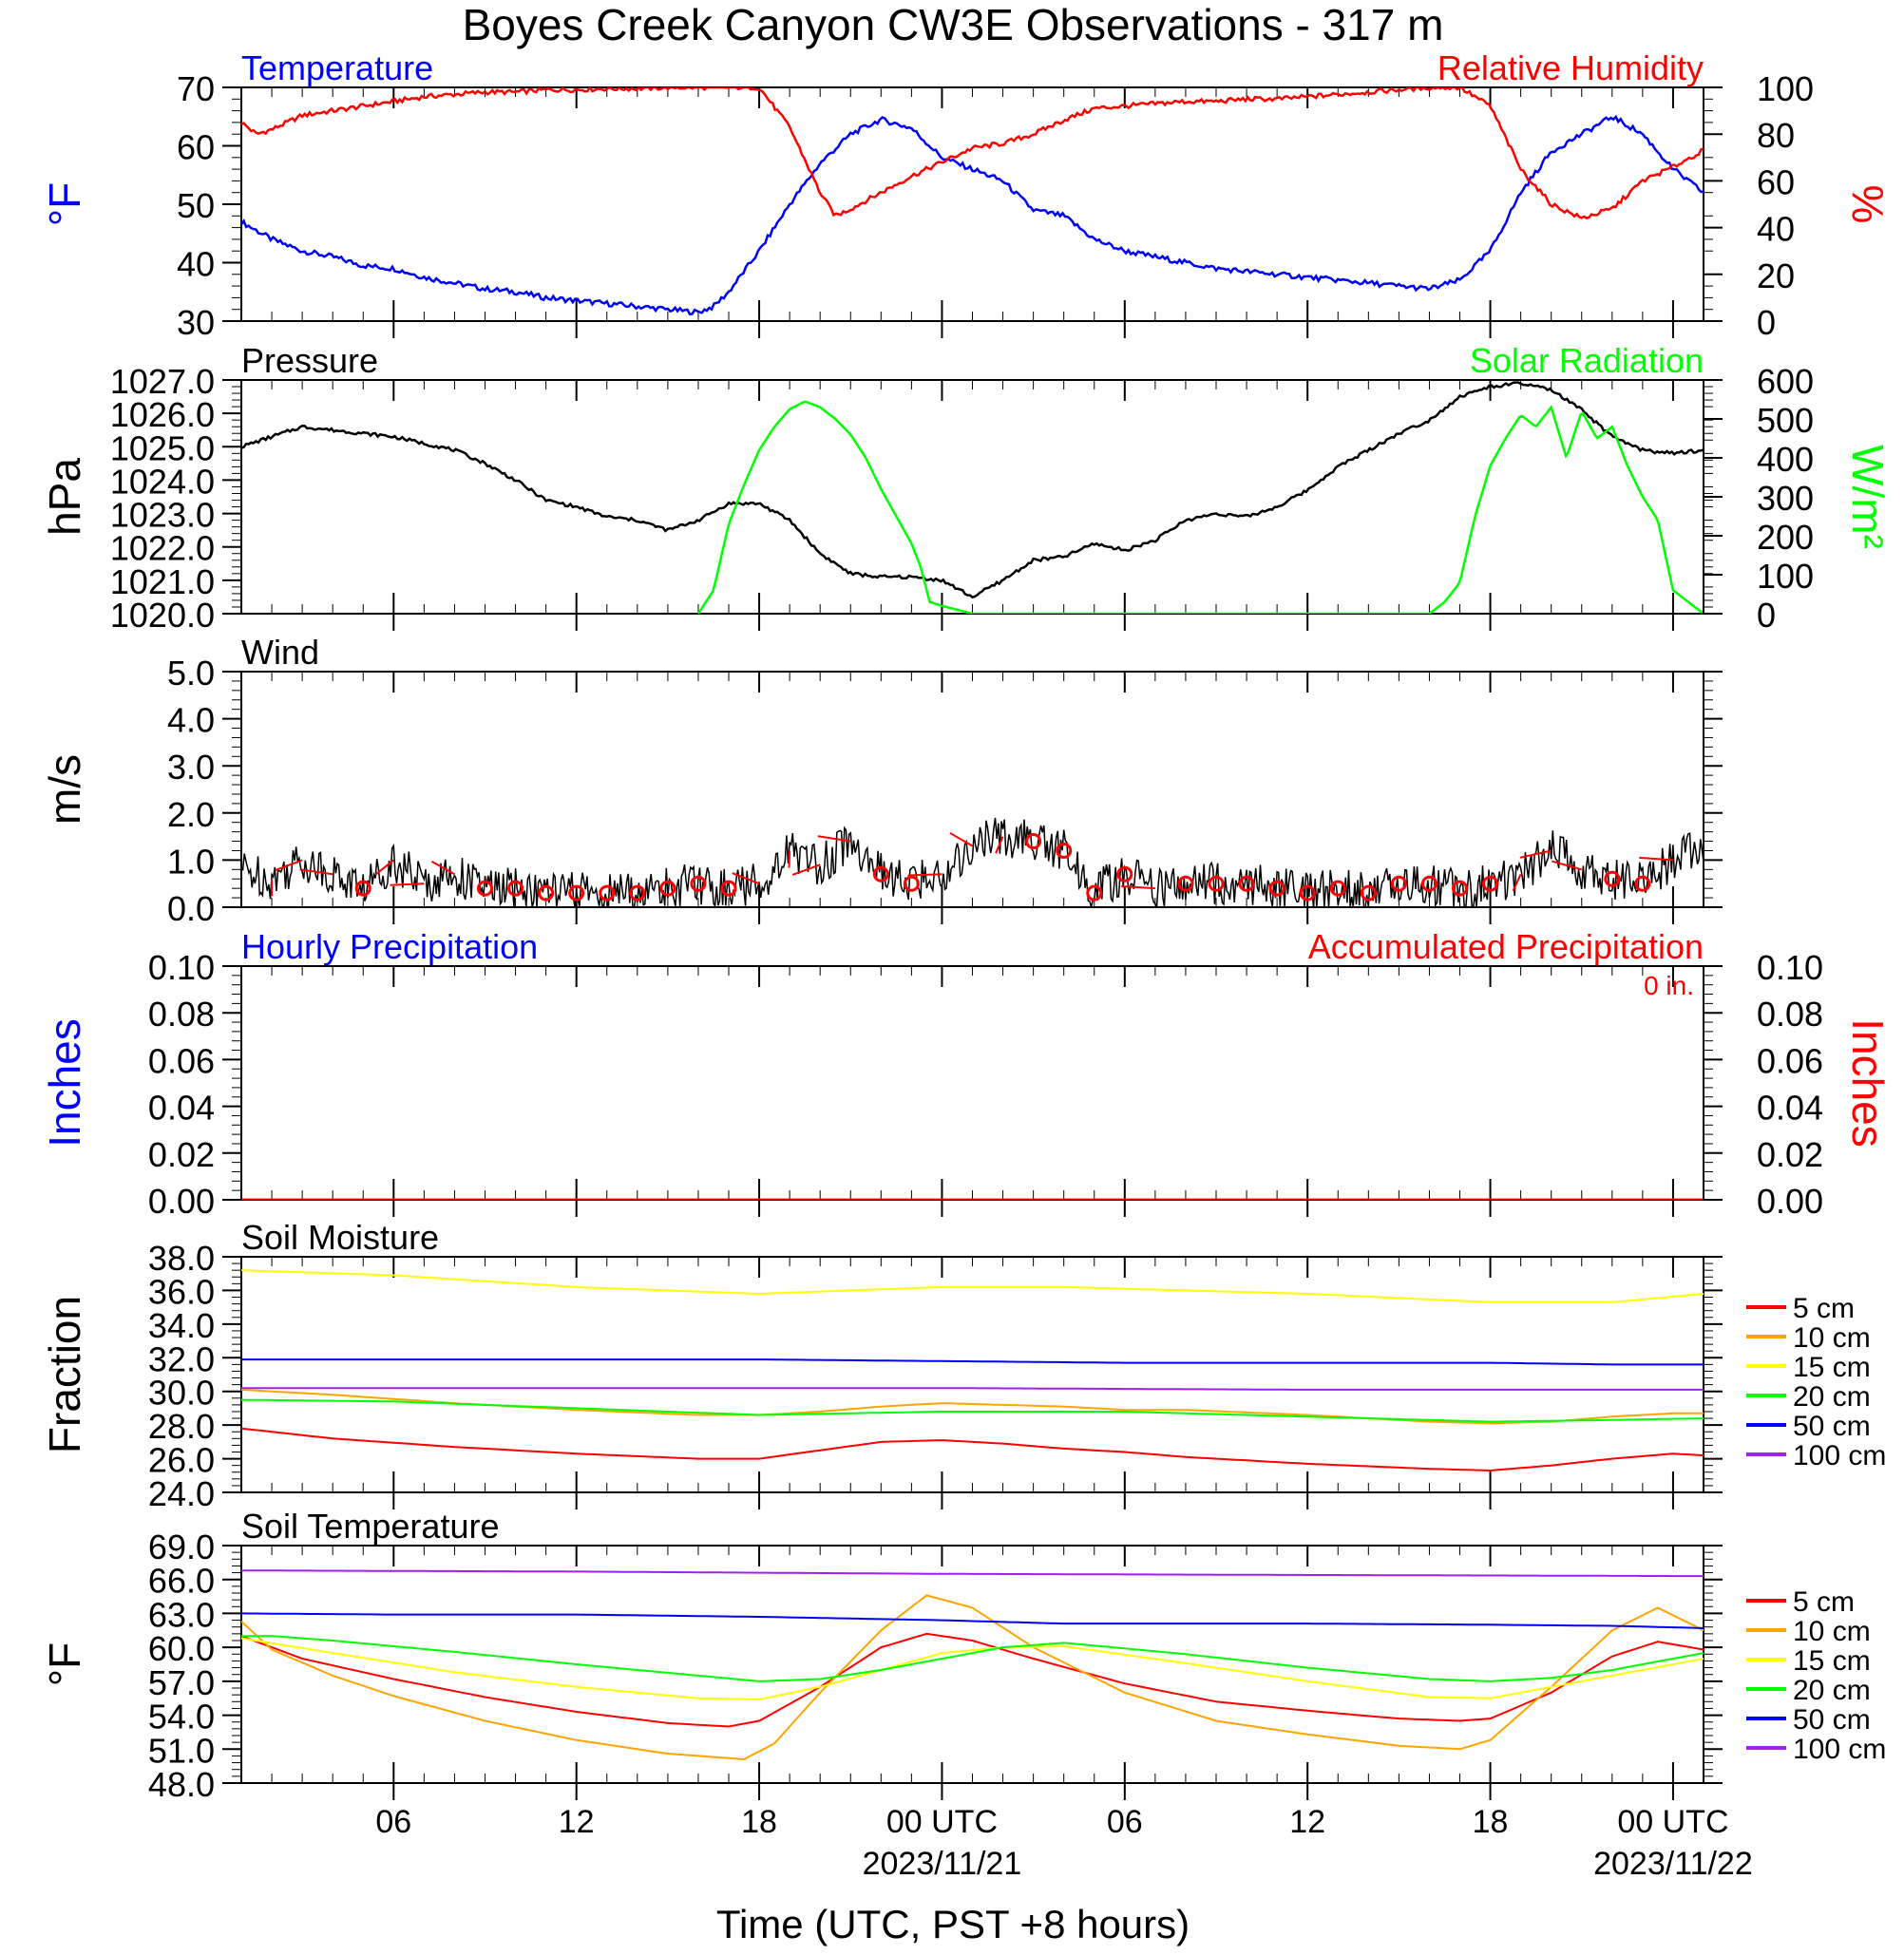 Image resolution: width=1904 pixels, height=1955 pixels. What do you see at coordinates (1790, 1201) in the screenshot?
I see `y-tick-label-right: 0.00` at bounding box center [1790, 1201].